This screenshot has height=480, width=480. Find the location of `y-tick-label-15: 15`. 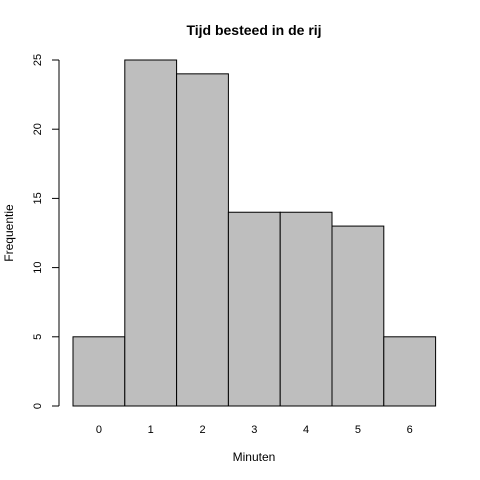

y-tick-label-15: 15 is located at coordinates (38, 198).